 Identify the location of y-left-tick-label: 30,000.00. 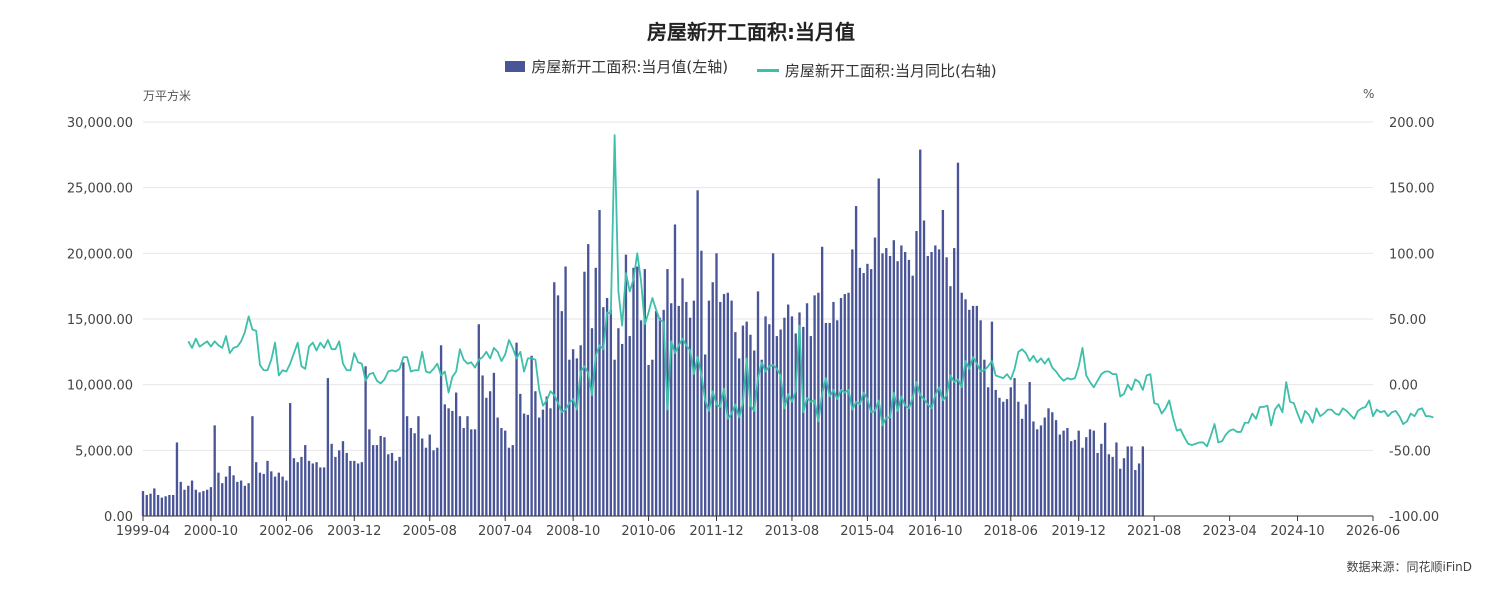
(100, 123).